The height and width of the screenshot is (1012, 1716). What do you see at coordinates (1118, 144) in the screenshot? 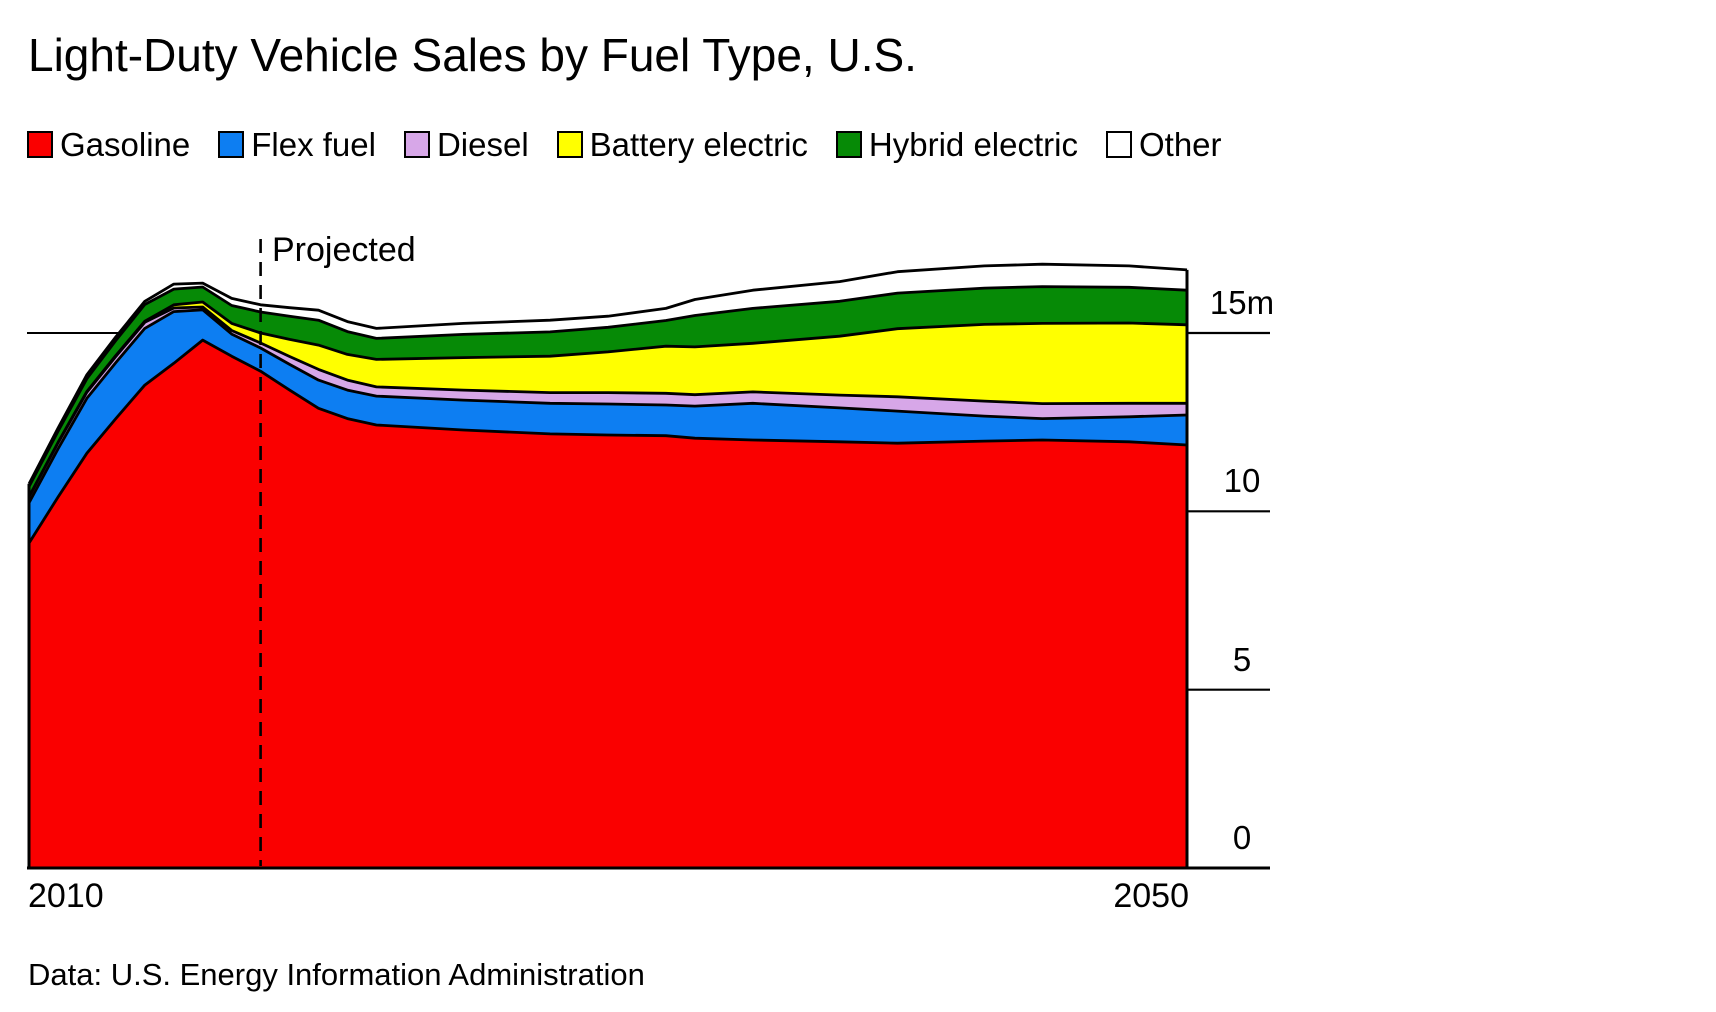
I see `other-swatch-icon` at bounding box center [1118, 144].